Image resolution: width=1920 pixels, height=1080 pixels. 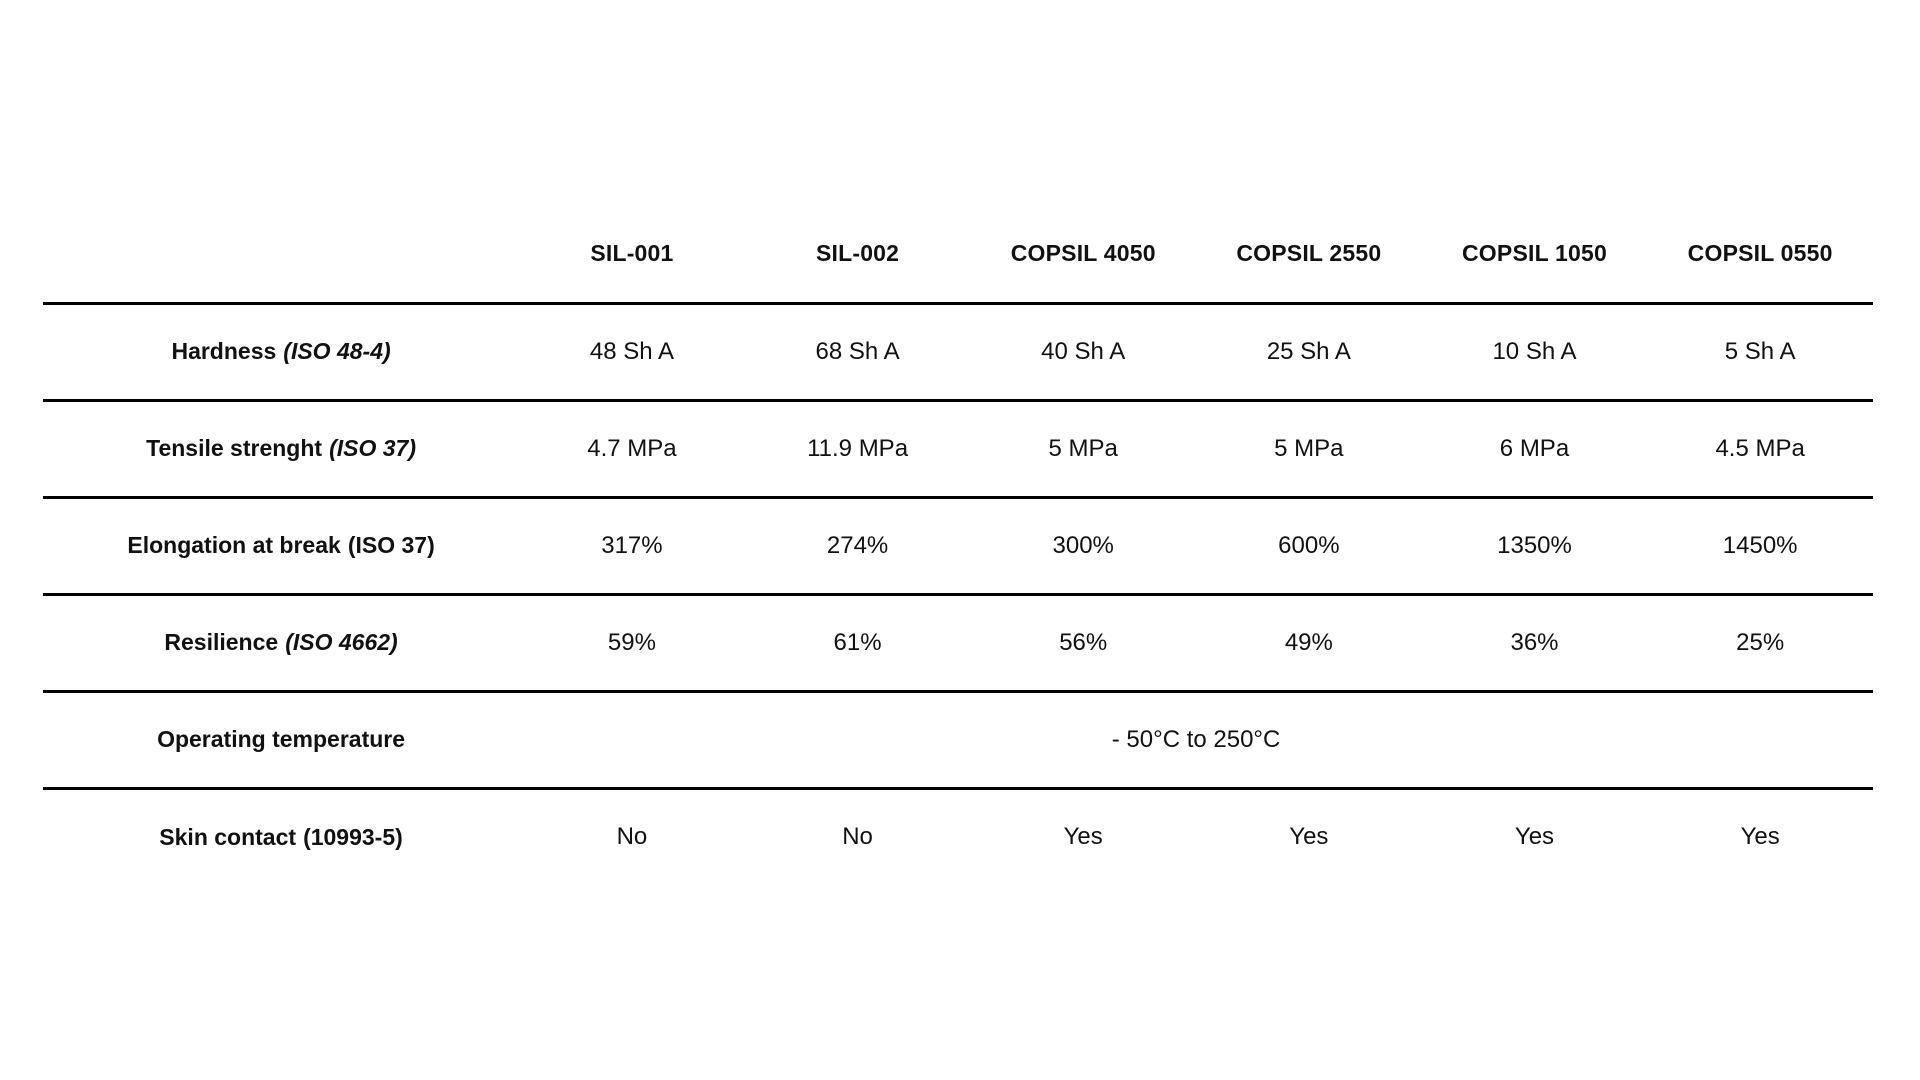 I want to click on cell-value: 59%, so click(x=632, y=643).